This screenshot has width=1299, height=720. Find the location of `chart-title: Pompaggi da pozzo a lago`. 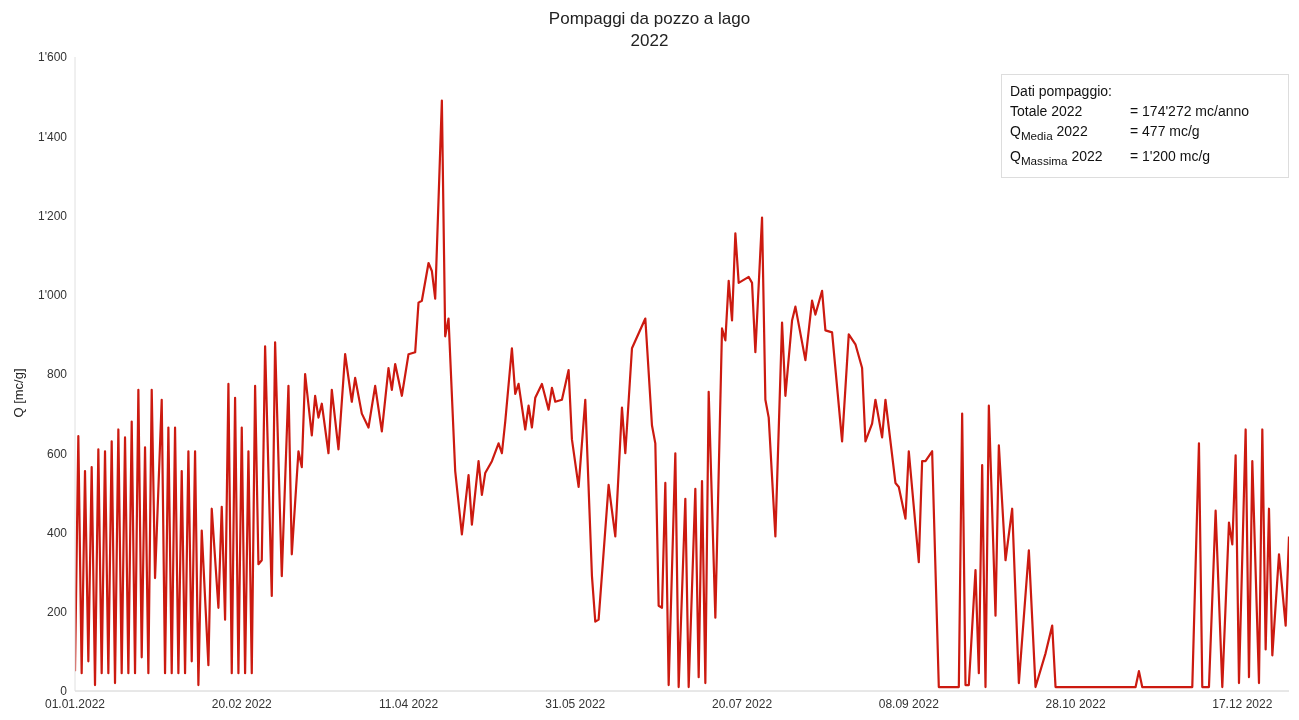

chart-title: Pompaggi da pozzo a lago is located at coordinates (649, 19).